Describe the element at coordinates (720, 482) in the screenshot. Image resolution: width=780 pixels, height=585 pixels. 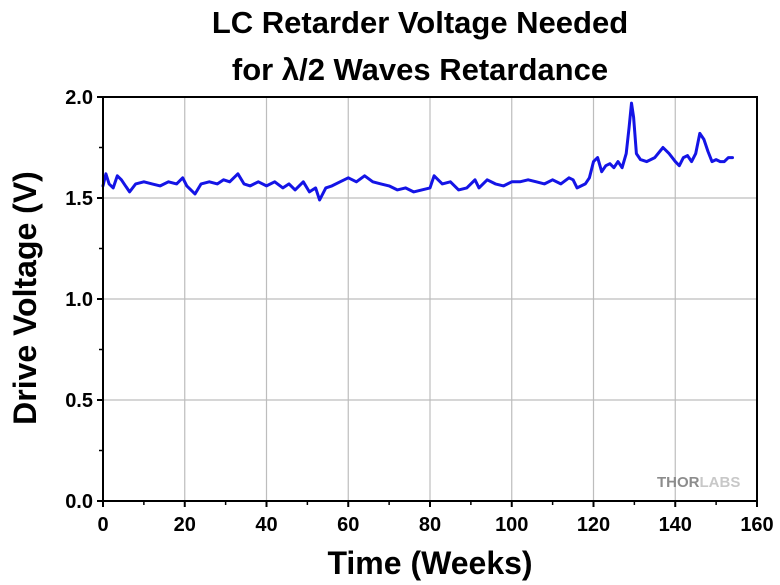
I see `watermark-part-2: LABS` at that location.